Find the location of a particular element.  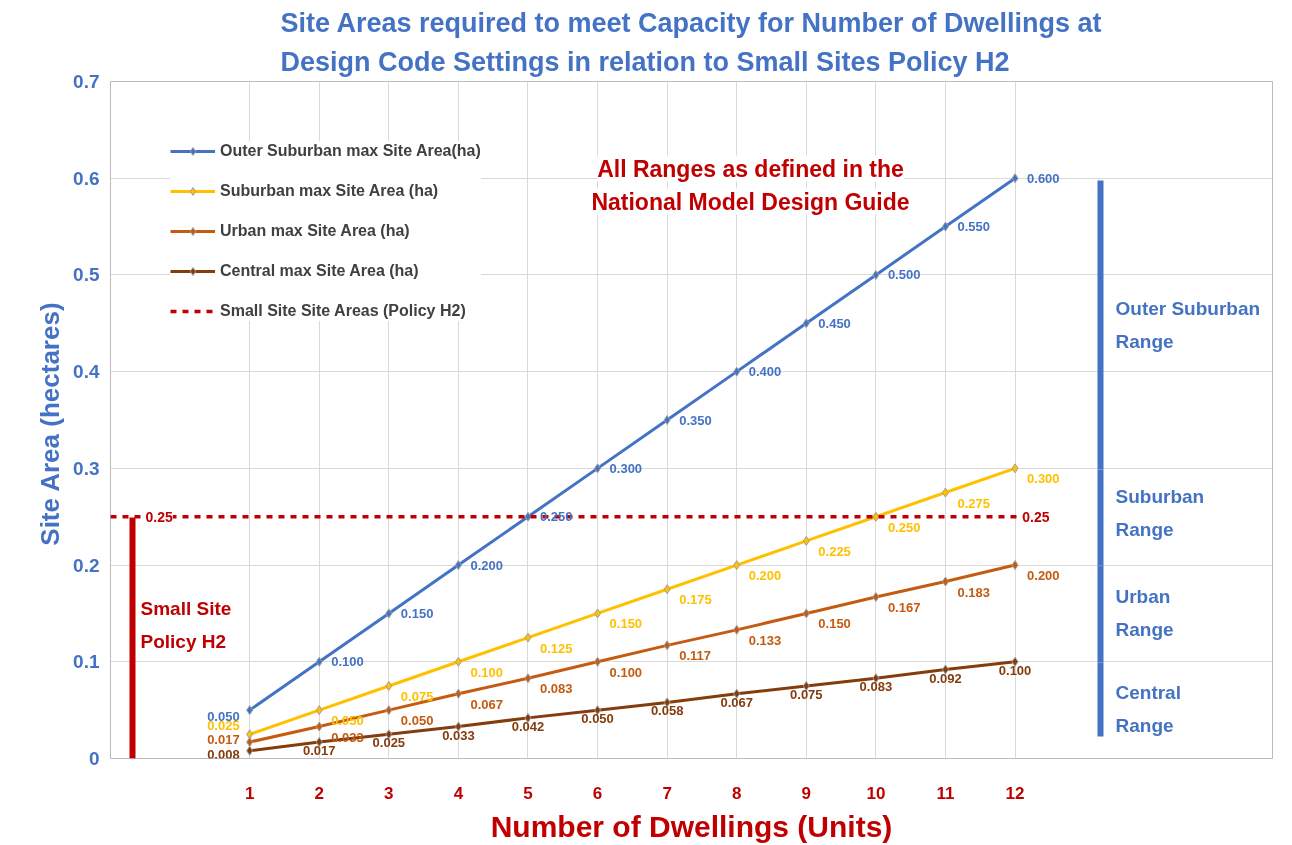

y-tick-label: 0.6 is located at coordinates (86, 178).